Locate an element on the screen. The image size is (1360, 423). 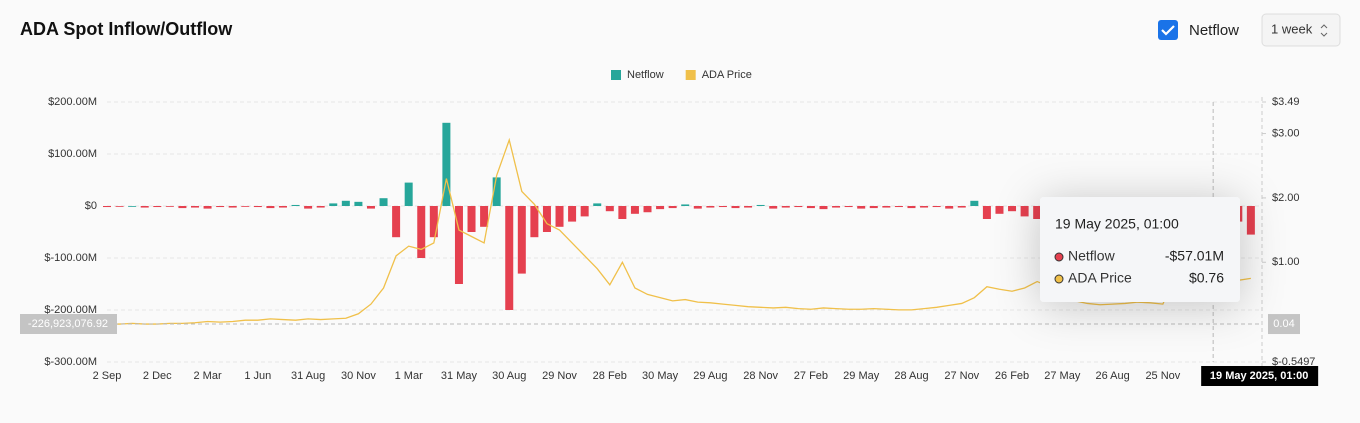
x-tick-label: 27 Feb is located at coordinates (811, 376).